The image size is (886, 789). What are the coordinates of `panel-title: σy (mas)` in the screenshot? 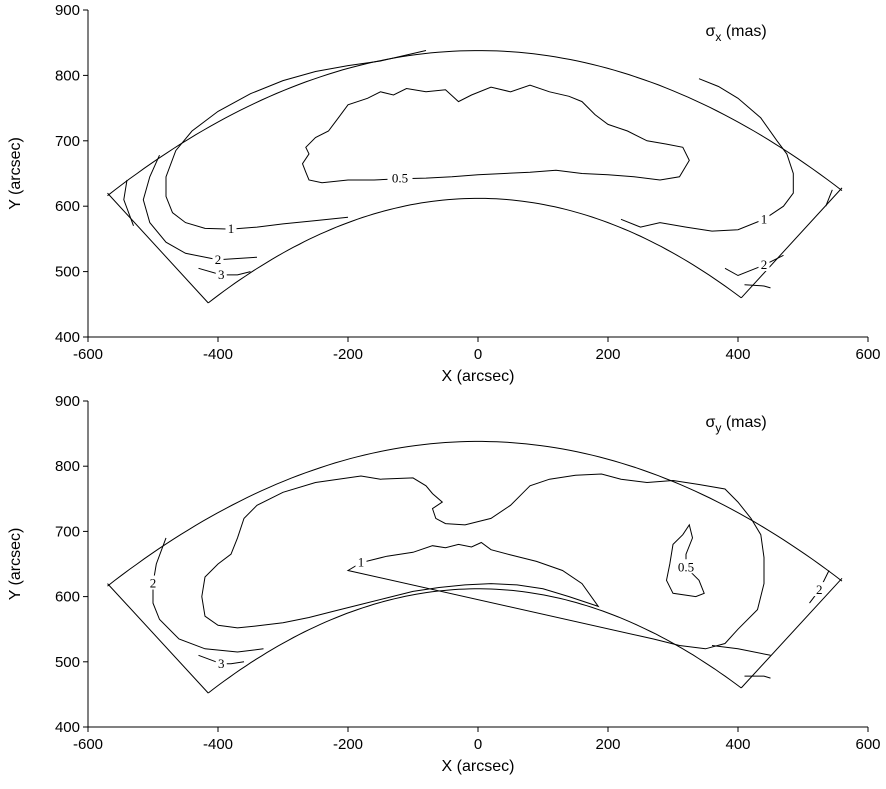 It's located at (736, 424).